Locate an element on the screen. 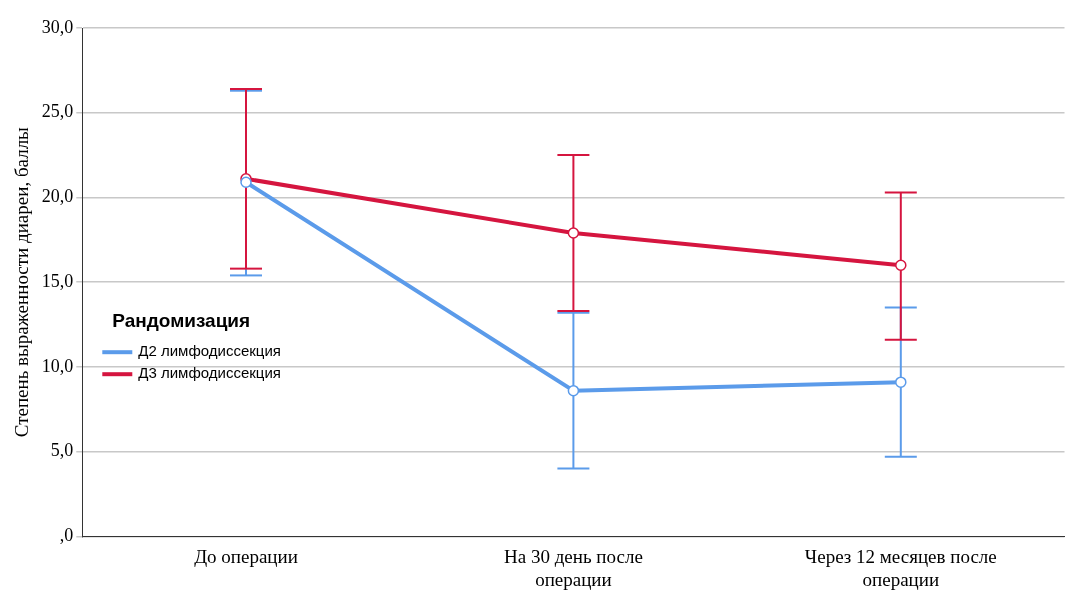 This screenshot has height=610, width=1079. legend-title: Рандомизация is located at coordinates (181, 321).